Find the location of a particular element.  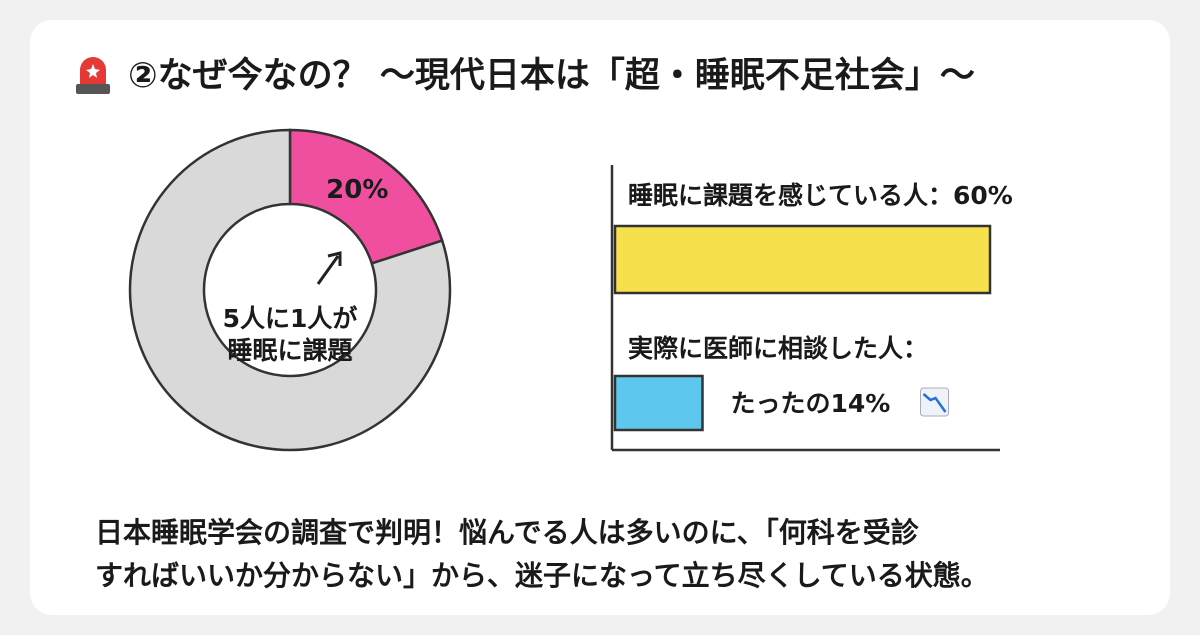

siren-icon is located at coordinates (93, 75).